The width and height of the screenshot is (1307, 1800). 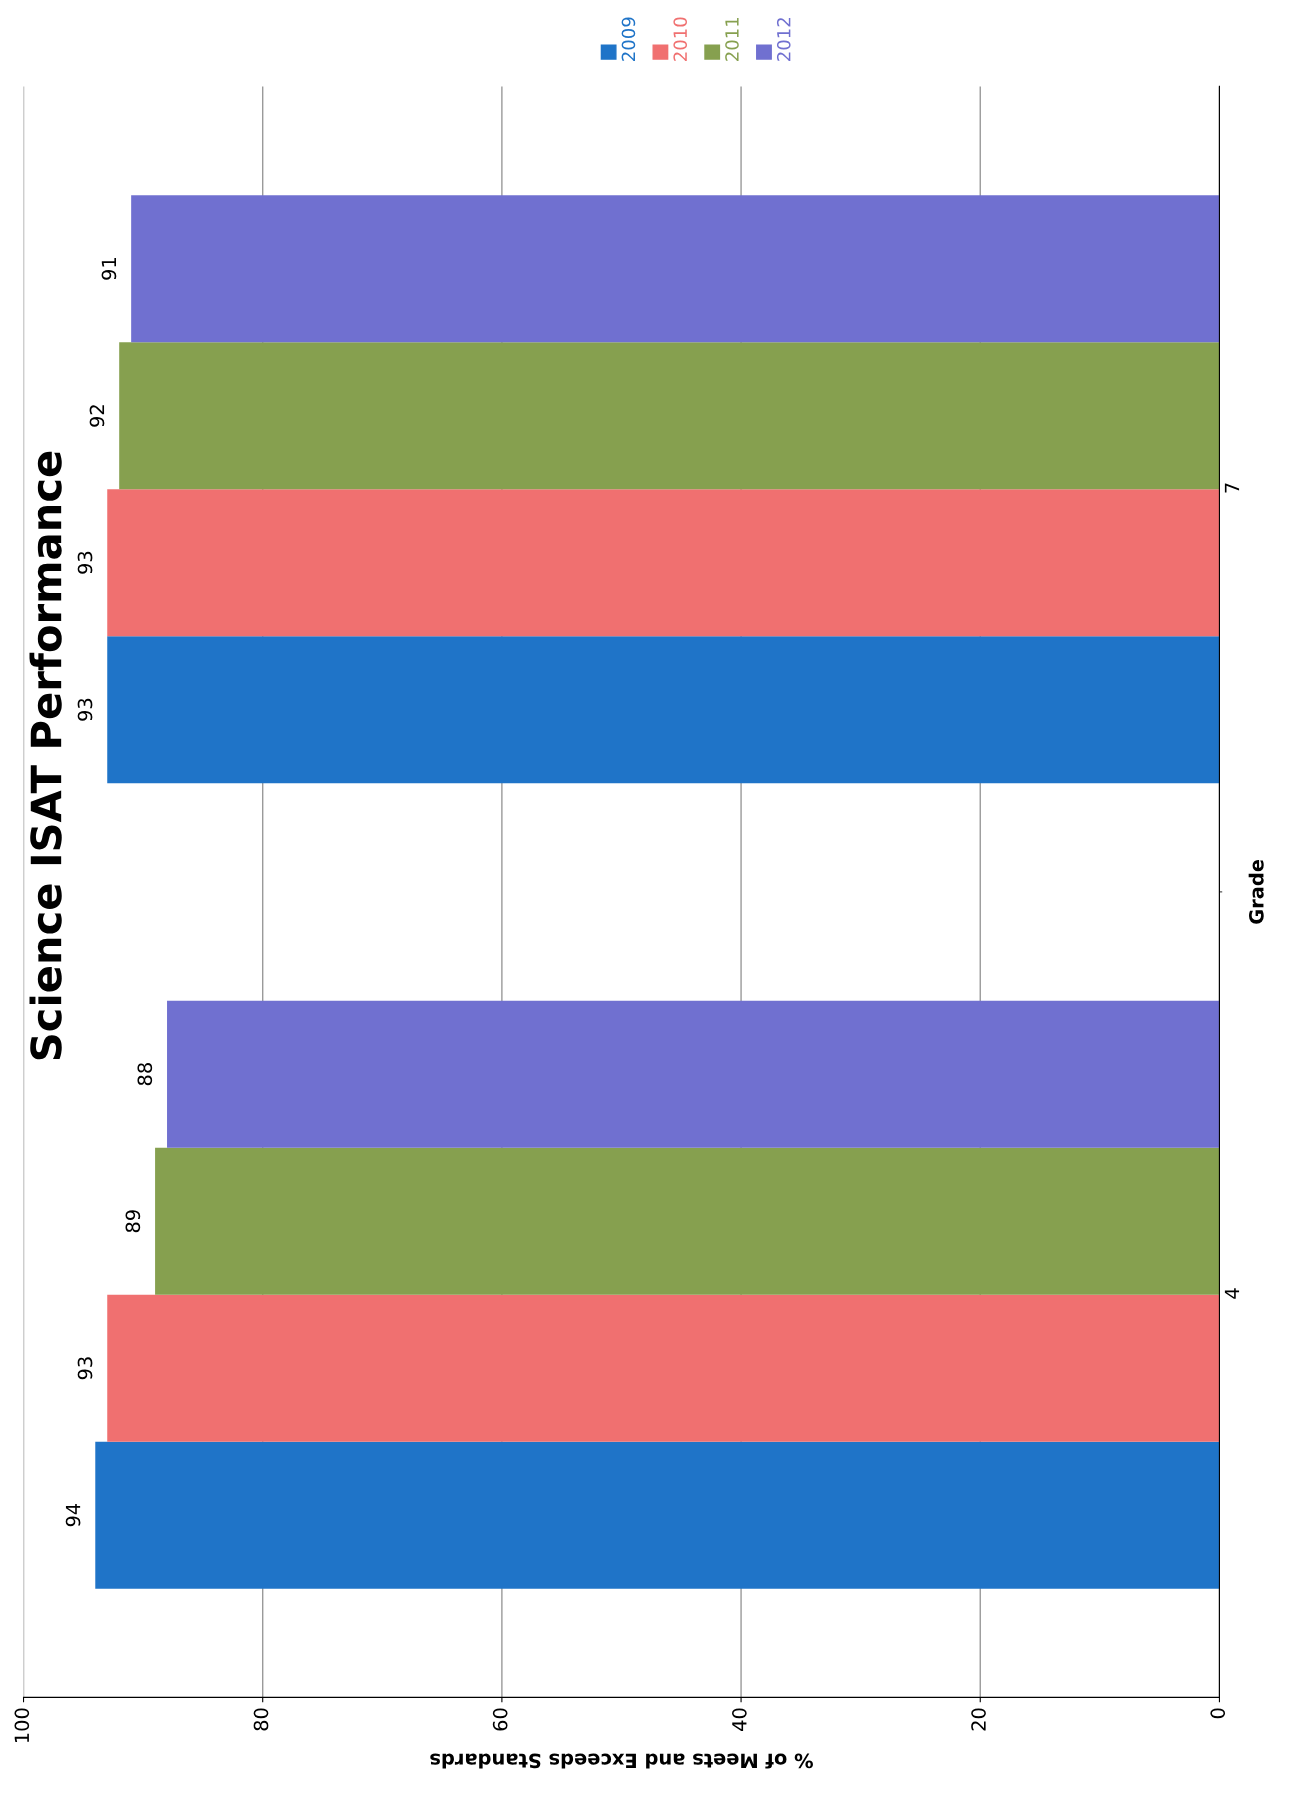 What do you see at coordinates (261, 1719) in the screenshot?
I see `x-tick-label: 80` at bounding box center [261, 1719].